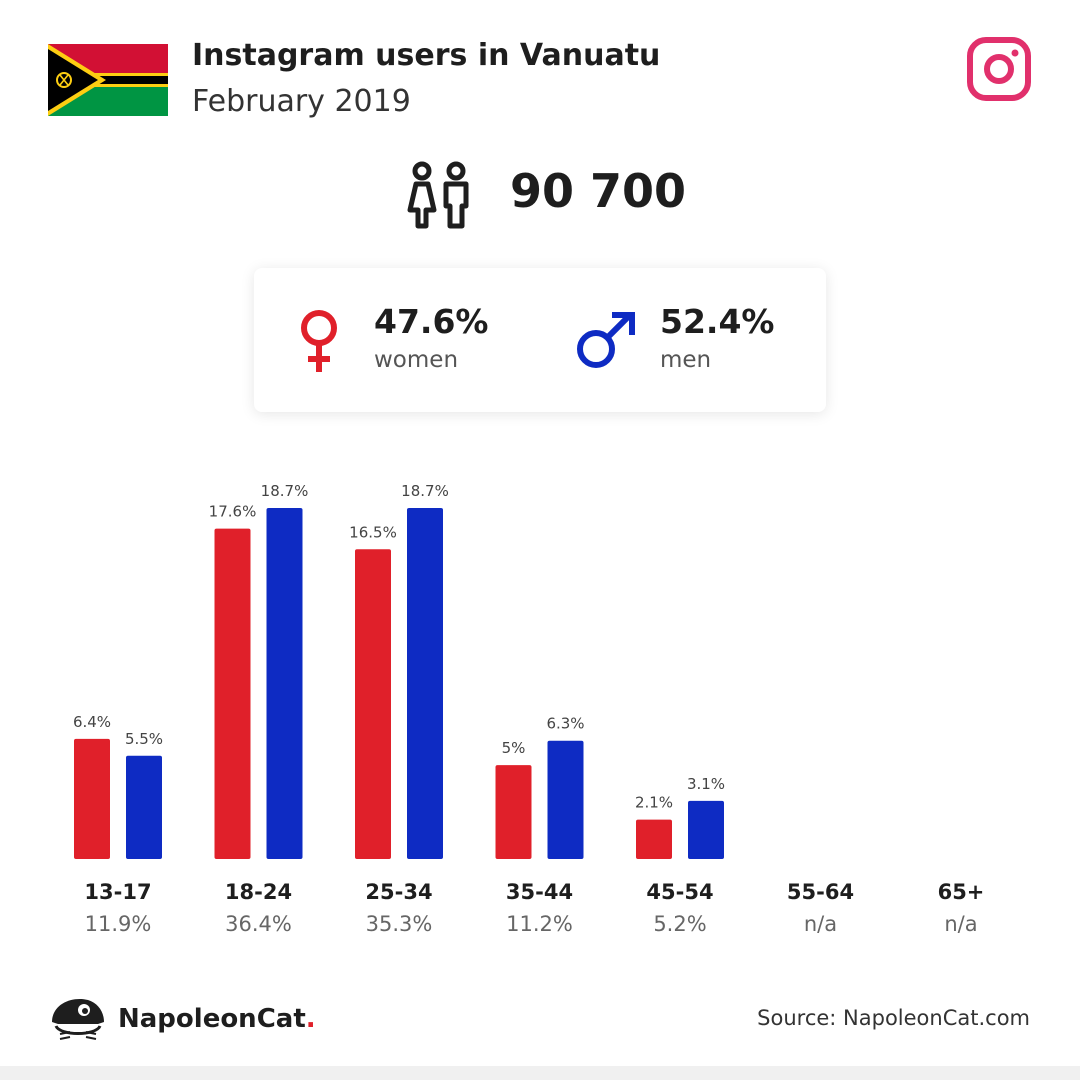 This screenshot has width=1080, height=1080. What do you see at coordinates (144, 739) in the screenshot?
I see `bar-value-label: 5.5%` at bounding box center [144, 739].